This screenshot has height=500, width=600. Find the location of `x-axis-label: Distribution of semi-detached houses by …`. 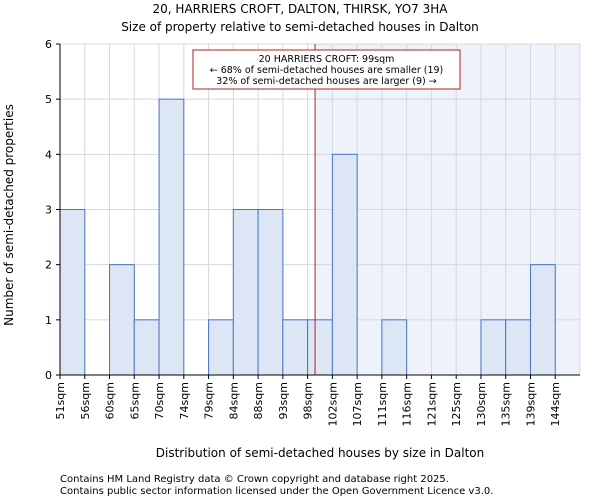

x-axis-label: Distribution of semi-detached houses by … is located at coordinates (320, 453).